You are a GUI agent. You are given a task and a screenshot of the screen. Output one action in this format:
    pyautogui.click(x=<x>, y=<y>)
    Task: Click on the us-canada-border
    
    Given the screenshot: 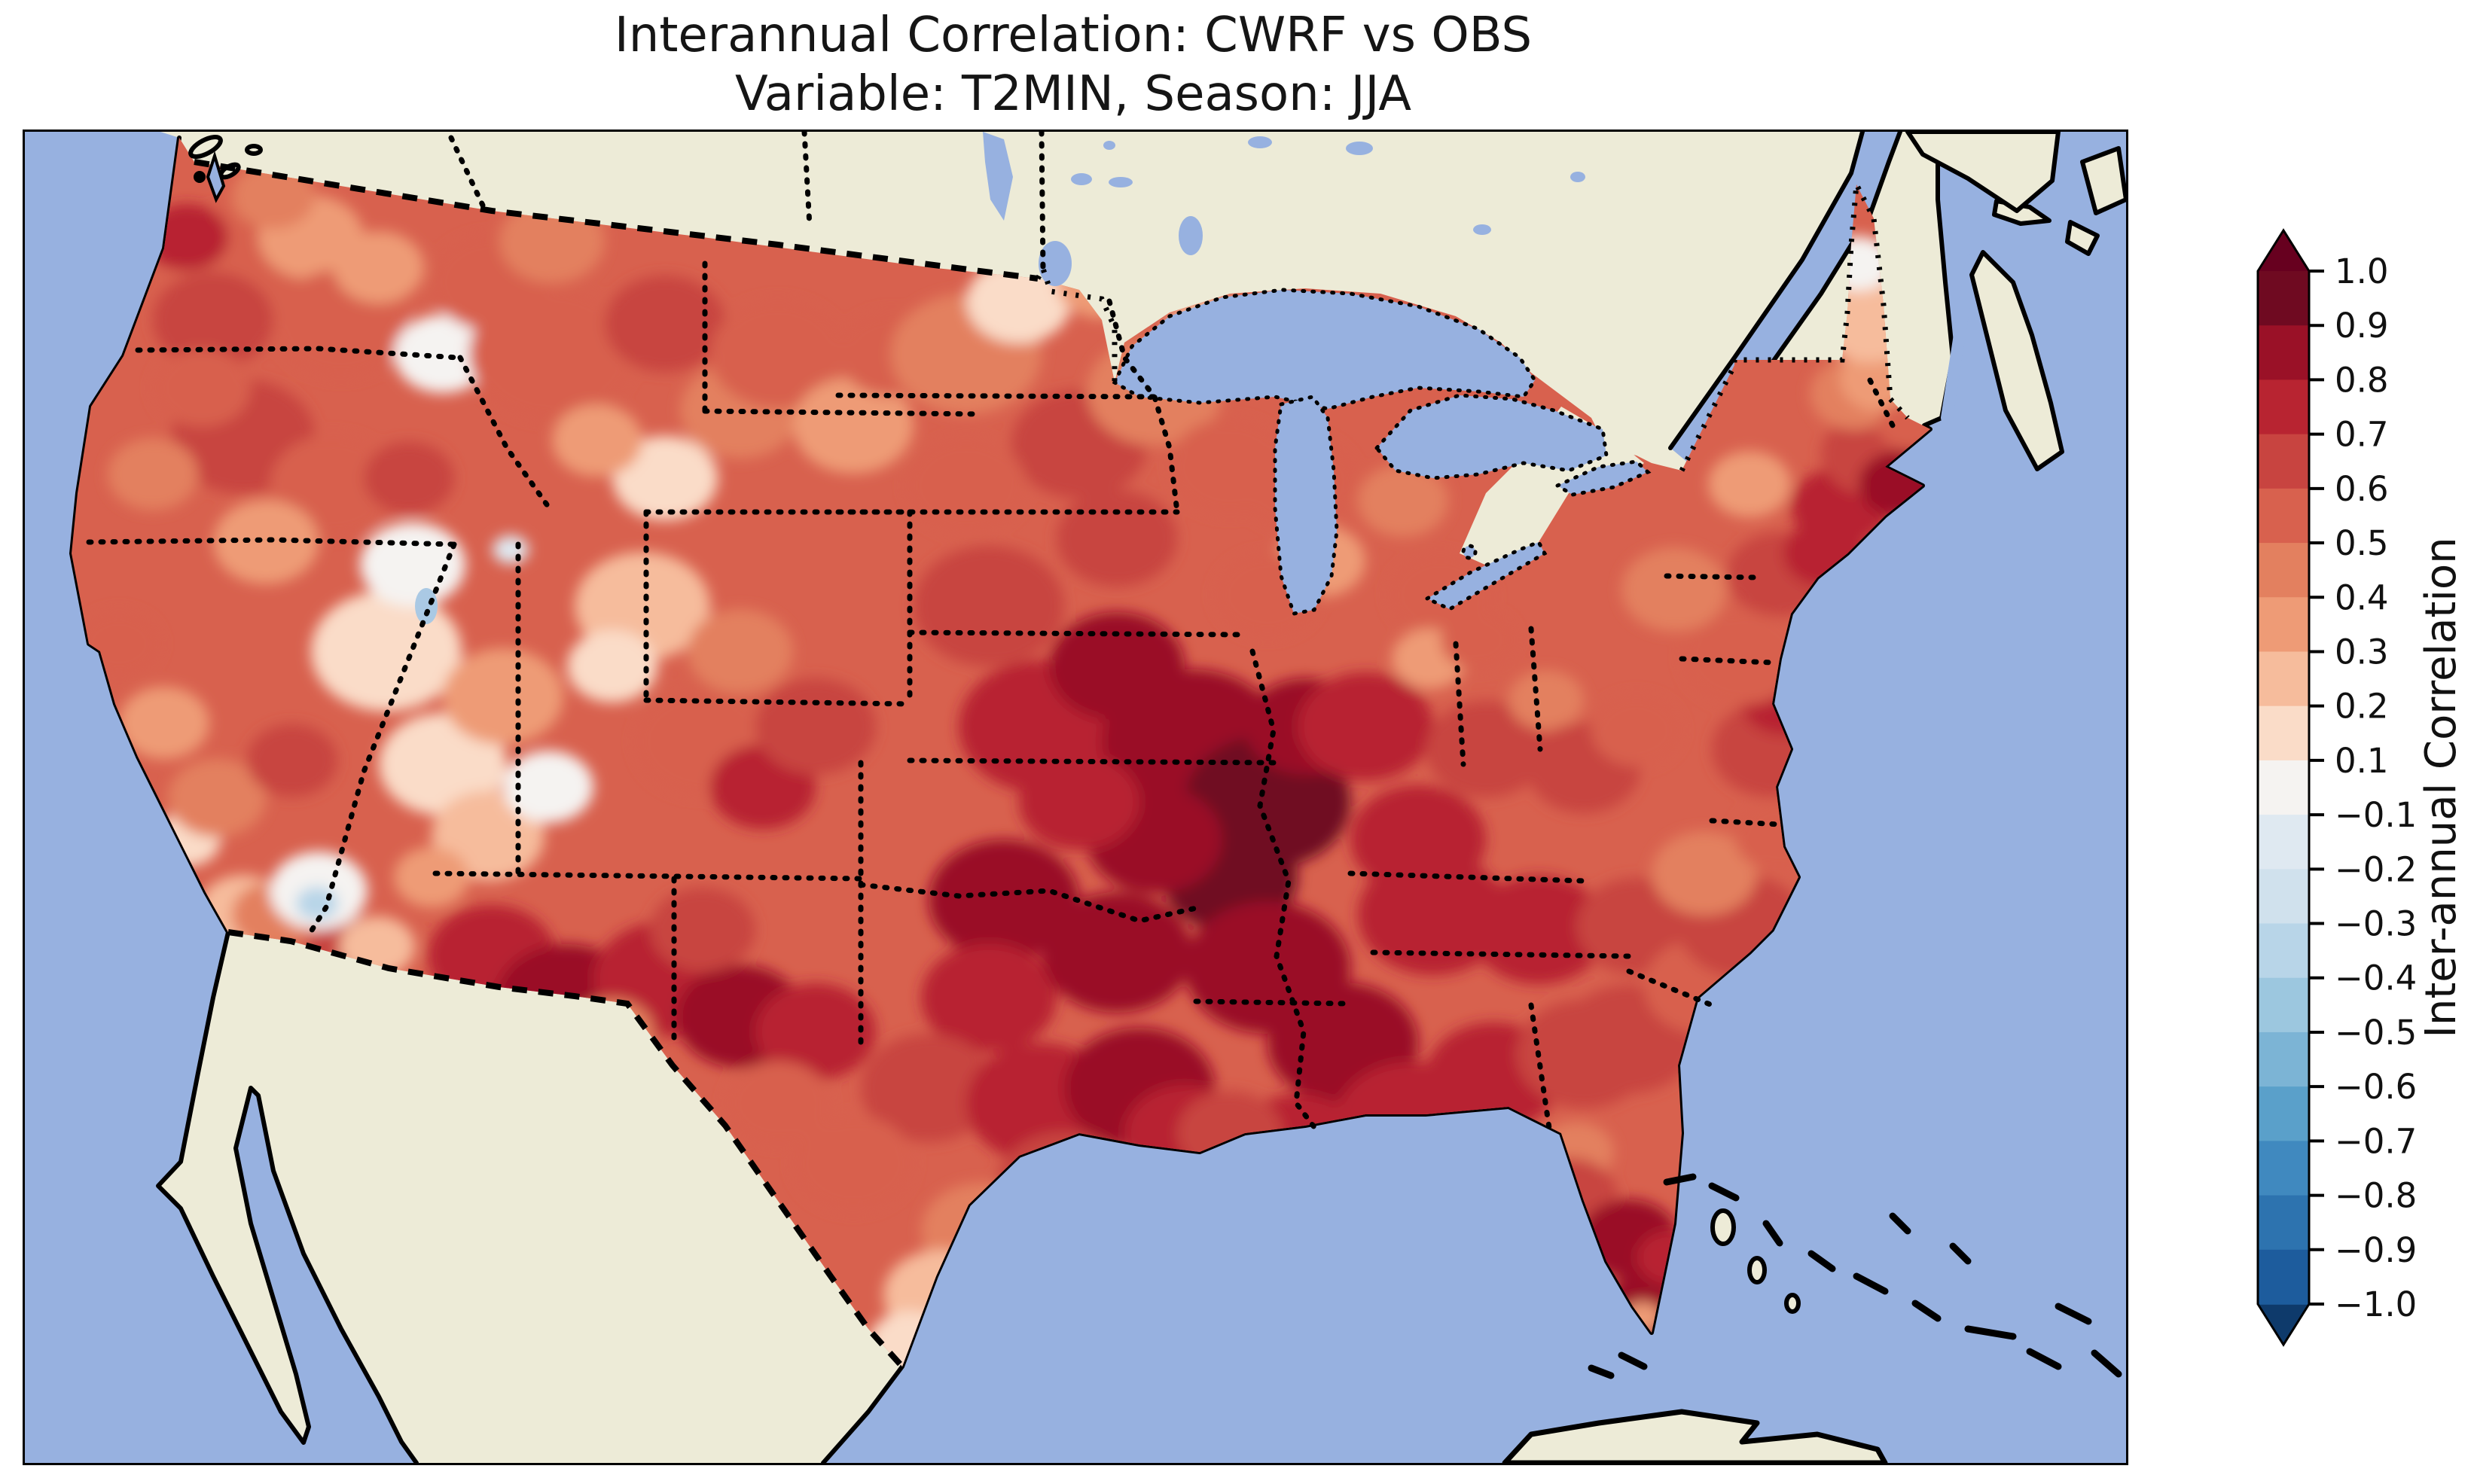 What is the action you would take?
    pyautogui.click(x=616, y=220)
    